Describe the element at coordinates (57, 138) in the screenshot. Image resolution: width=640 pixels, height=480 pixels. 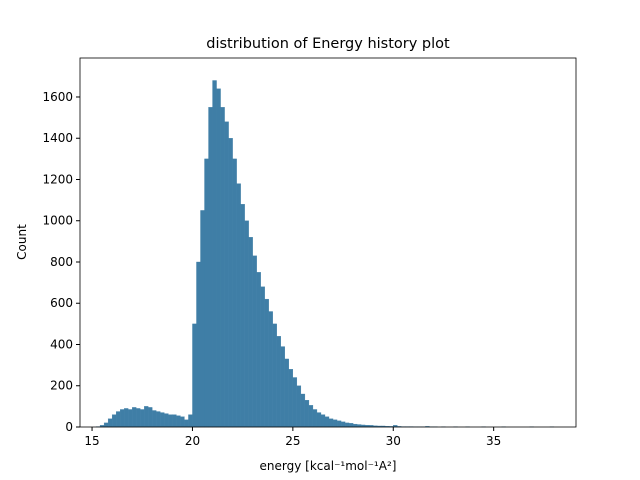
I see `y-tick-label: 1400` at that location.